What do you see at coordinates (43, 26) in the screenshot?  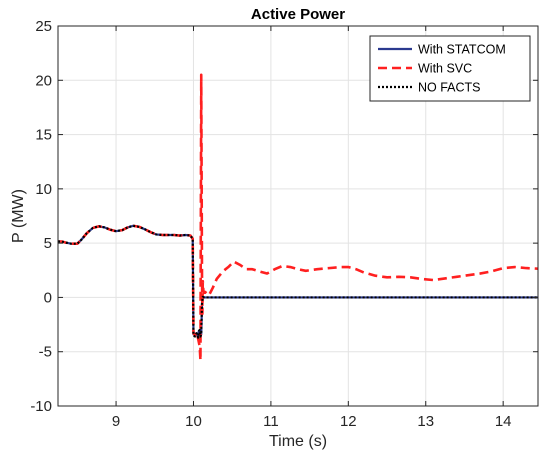 I see `y-tick-label: 25` at bounding box center [43, 26].